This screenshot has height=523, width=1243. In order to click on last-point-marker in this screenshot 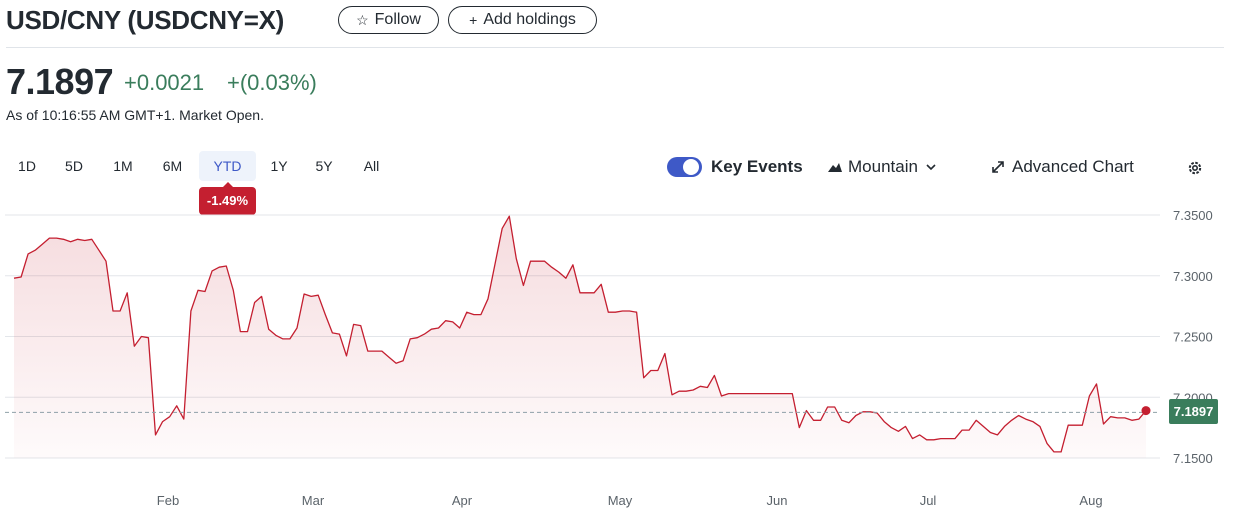, I will do `click(1146, 411)`.